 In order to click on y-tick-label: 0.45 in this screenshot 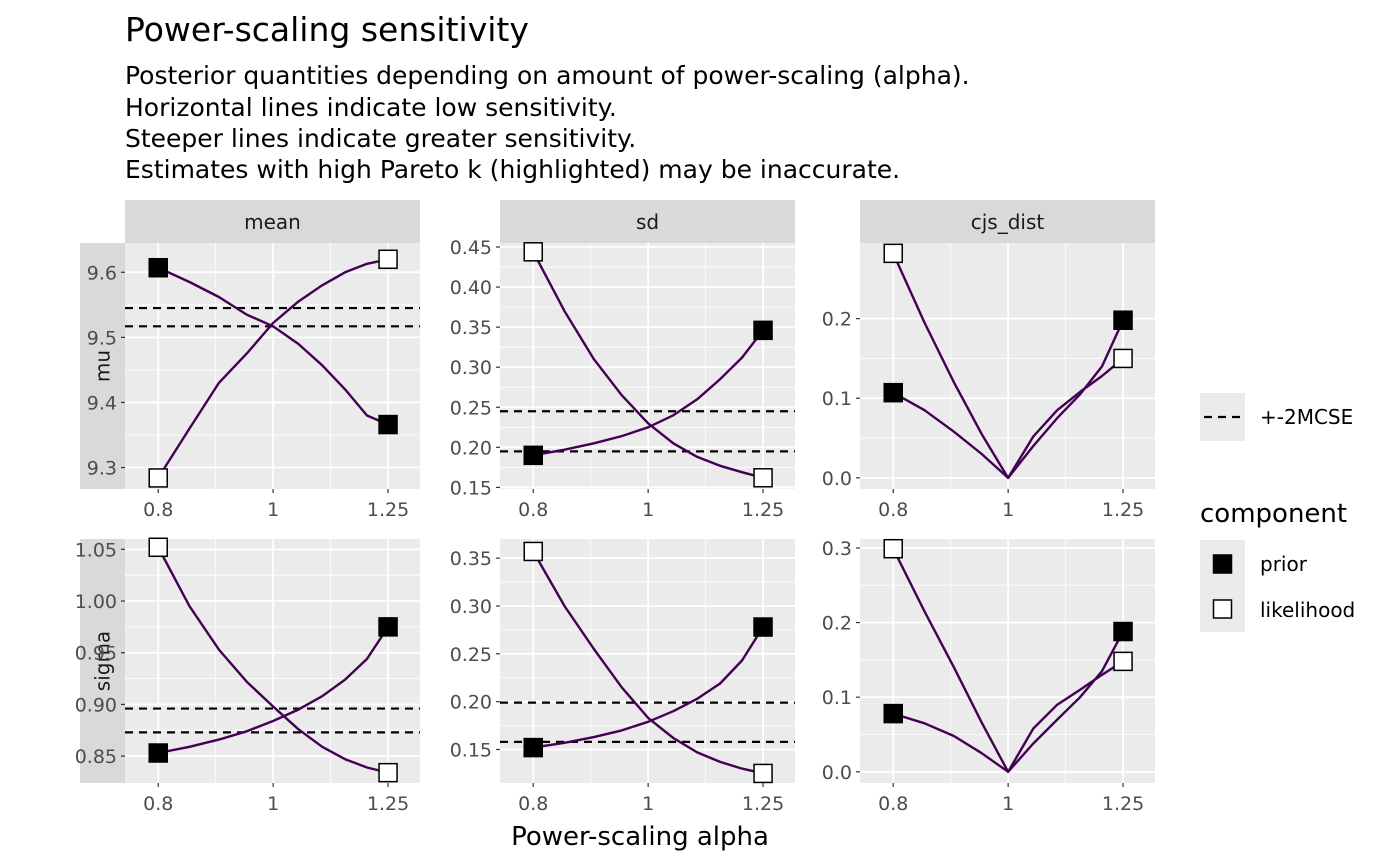, I will do `click(471, 248)`.